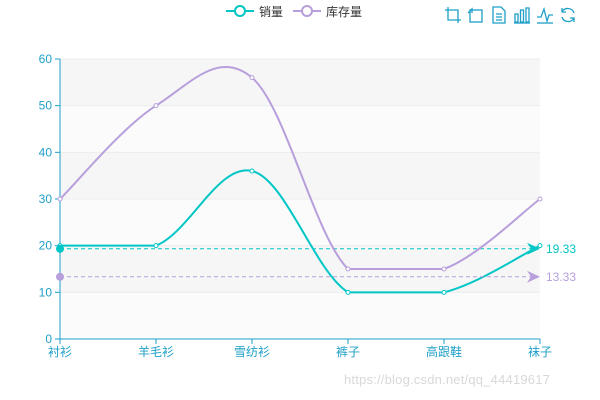 This screenshot has height=400, width=600. What do you see at coordinates (453, 15) in the screenshot?
I see `crop-icon` at bounding box center [453, 15].